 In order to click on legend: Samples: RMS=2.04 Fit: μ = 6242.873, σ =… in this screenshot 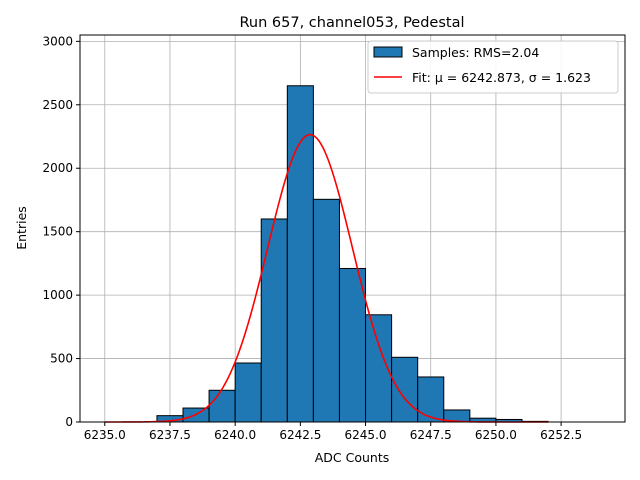, I will do `click(493, 67)`.